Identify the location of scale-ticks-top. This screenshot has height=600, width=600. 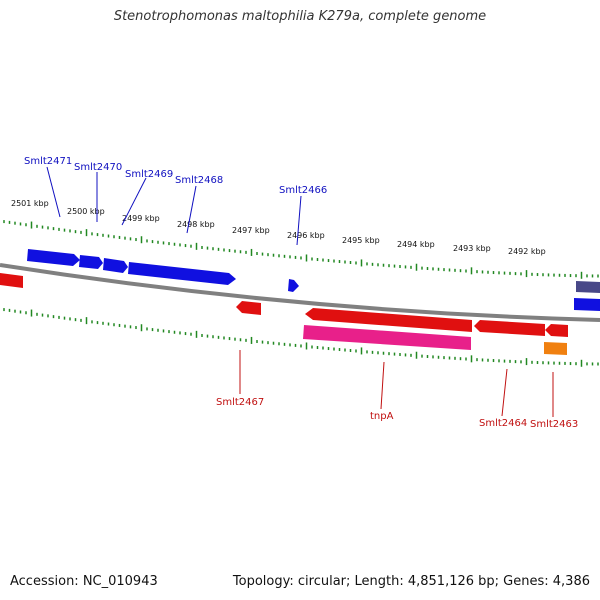
(301, 249).